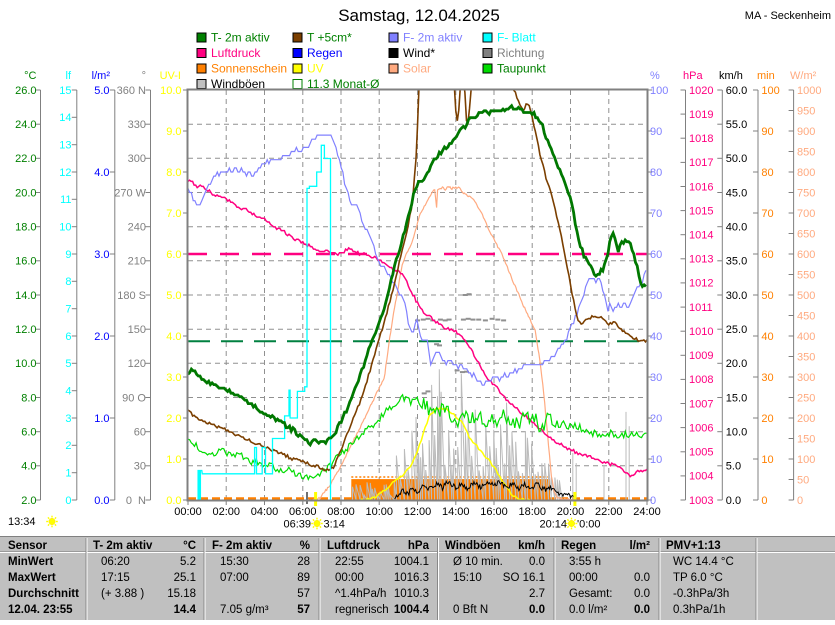  Describe the element at coordinates (701, 211) in the screenshot. I see `svg-text: 1015` at that location.